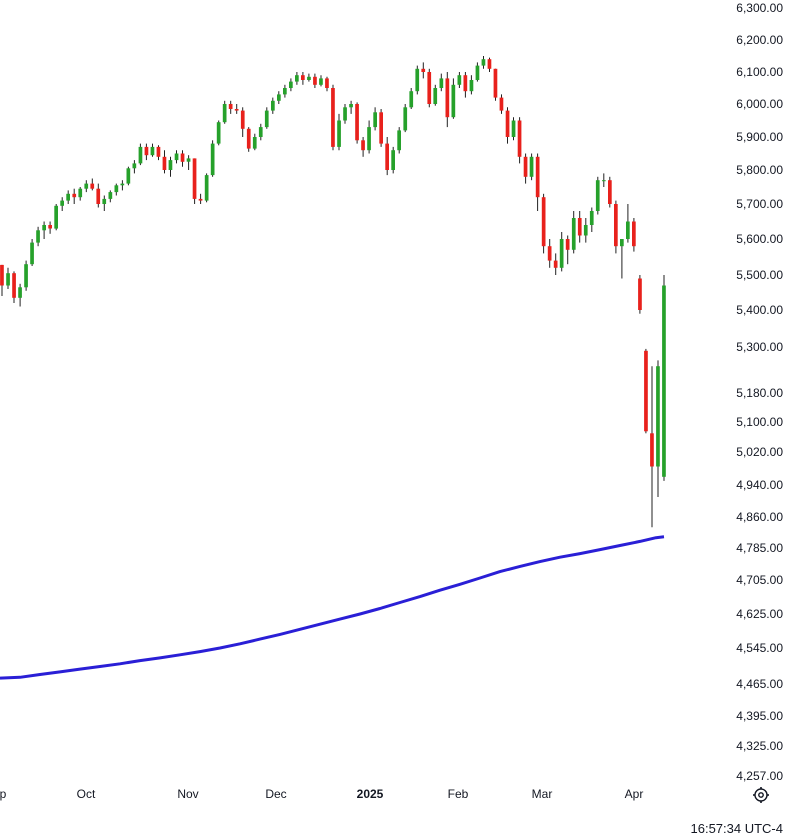  What do you see at coordinates (759, 275) in the screenshot?
I see `y-tick-label: 5,500.00` at bounding box center [759, 275].